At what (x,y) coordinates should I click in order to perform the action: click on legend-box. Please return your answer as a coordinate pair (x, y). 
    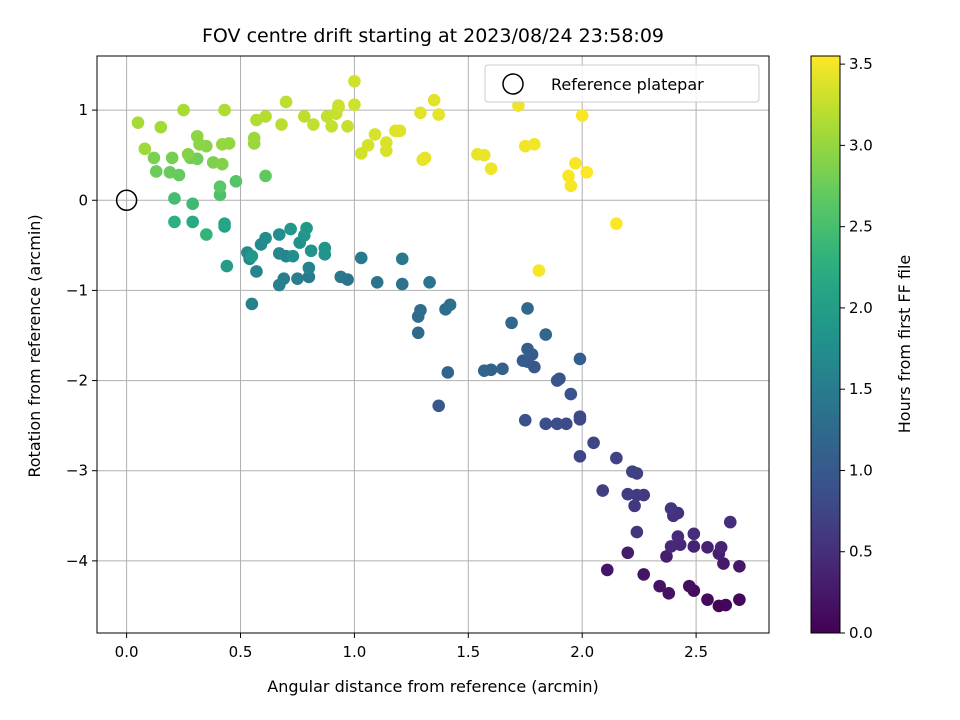
    Looking at the image, I should click on (622, 83).